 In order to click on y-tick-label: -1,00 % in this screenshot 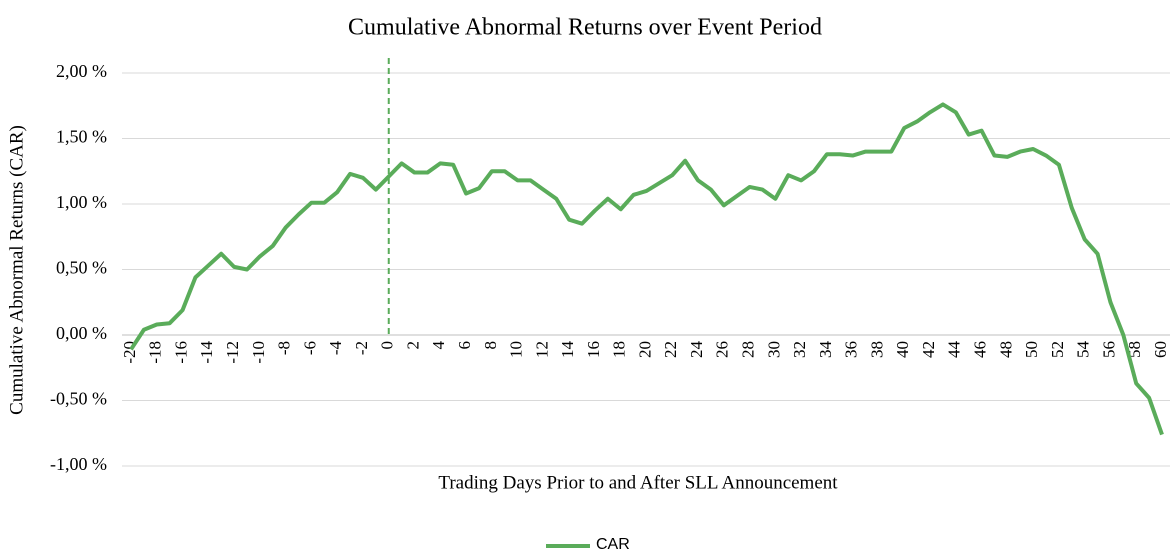, I will do `click(78, 464)`.